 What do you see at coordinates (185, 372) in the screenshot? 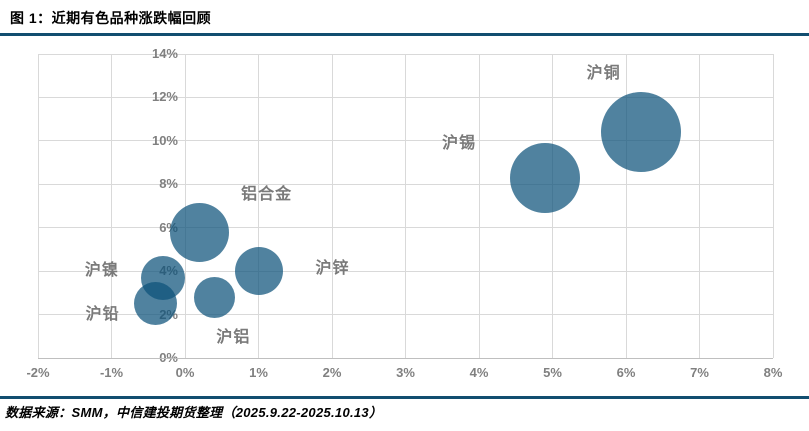
I see `x-axis-tick-label: 0%` at bounding box center [185, 372].